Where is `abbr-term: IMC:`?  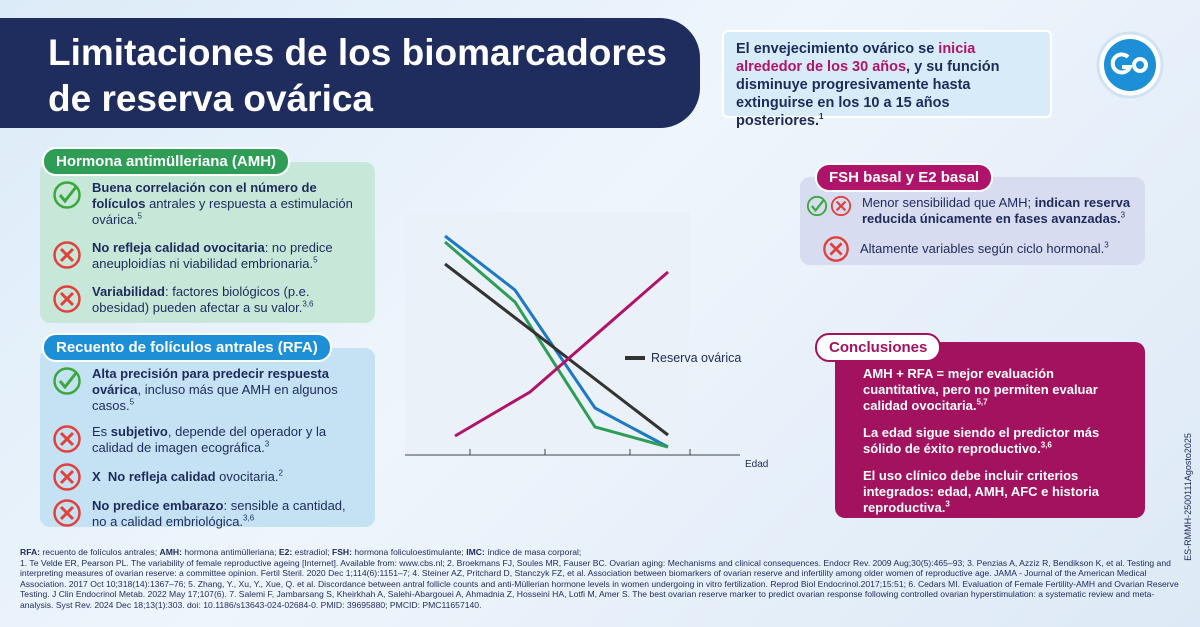 abbr-term: IMC: is located at coordinates (475, 552).